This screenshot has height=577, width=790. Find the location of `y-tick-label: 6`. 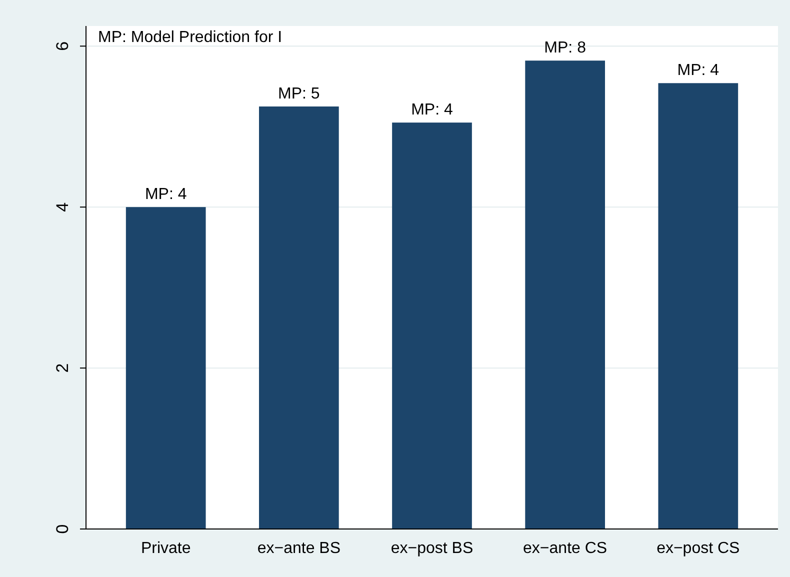

y-tick-label: 6 is located at coordinates (62, 46).